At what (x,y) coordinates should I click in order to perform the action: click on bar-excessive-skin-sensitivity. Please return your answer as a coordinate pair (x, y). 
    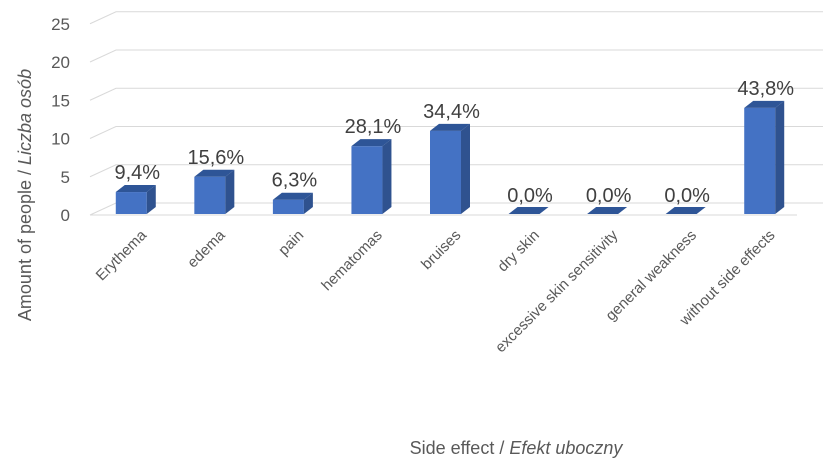
    Looking at the image, I should click on (607, 210).